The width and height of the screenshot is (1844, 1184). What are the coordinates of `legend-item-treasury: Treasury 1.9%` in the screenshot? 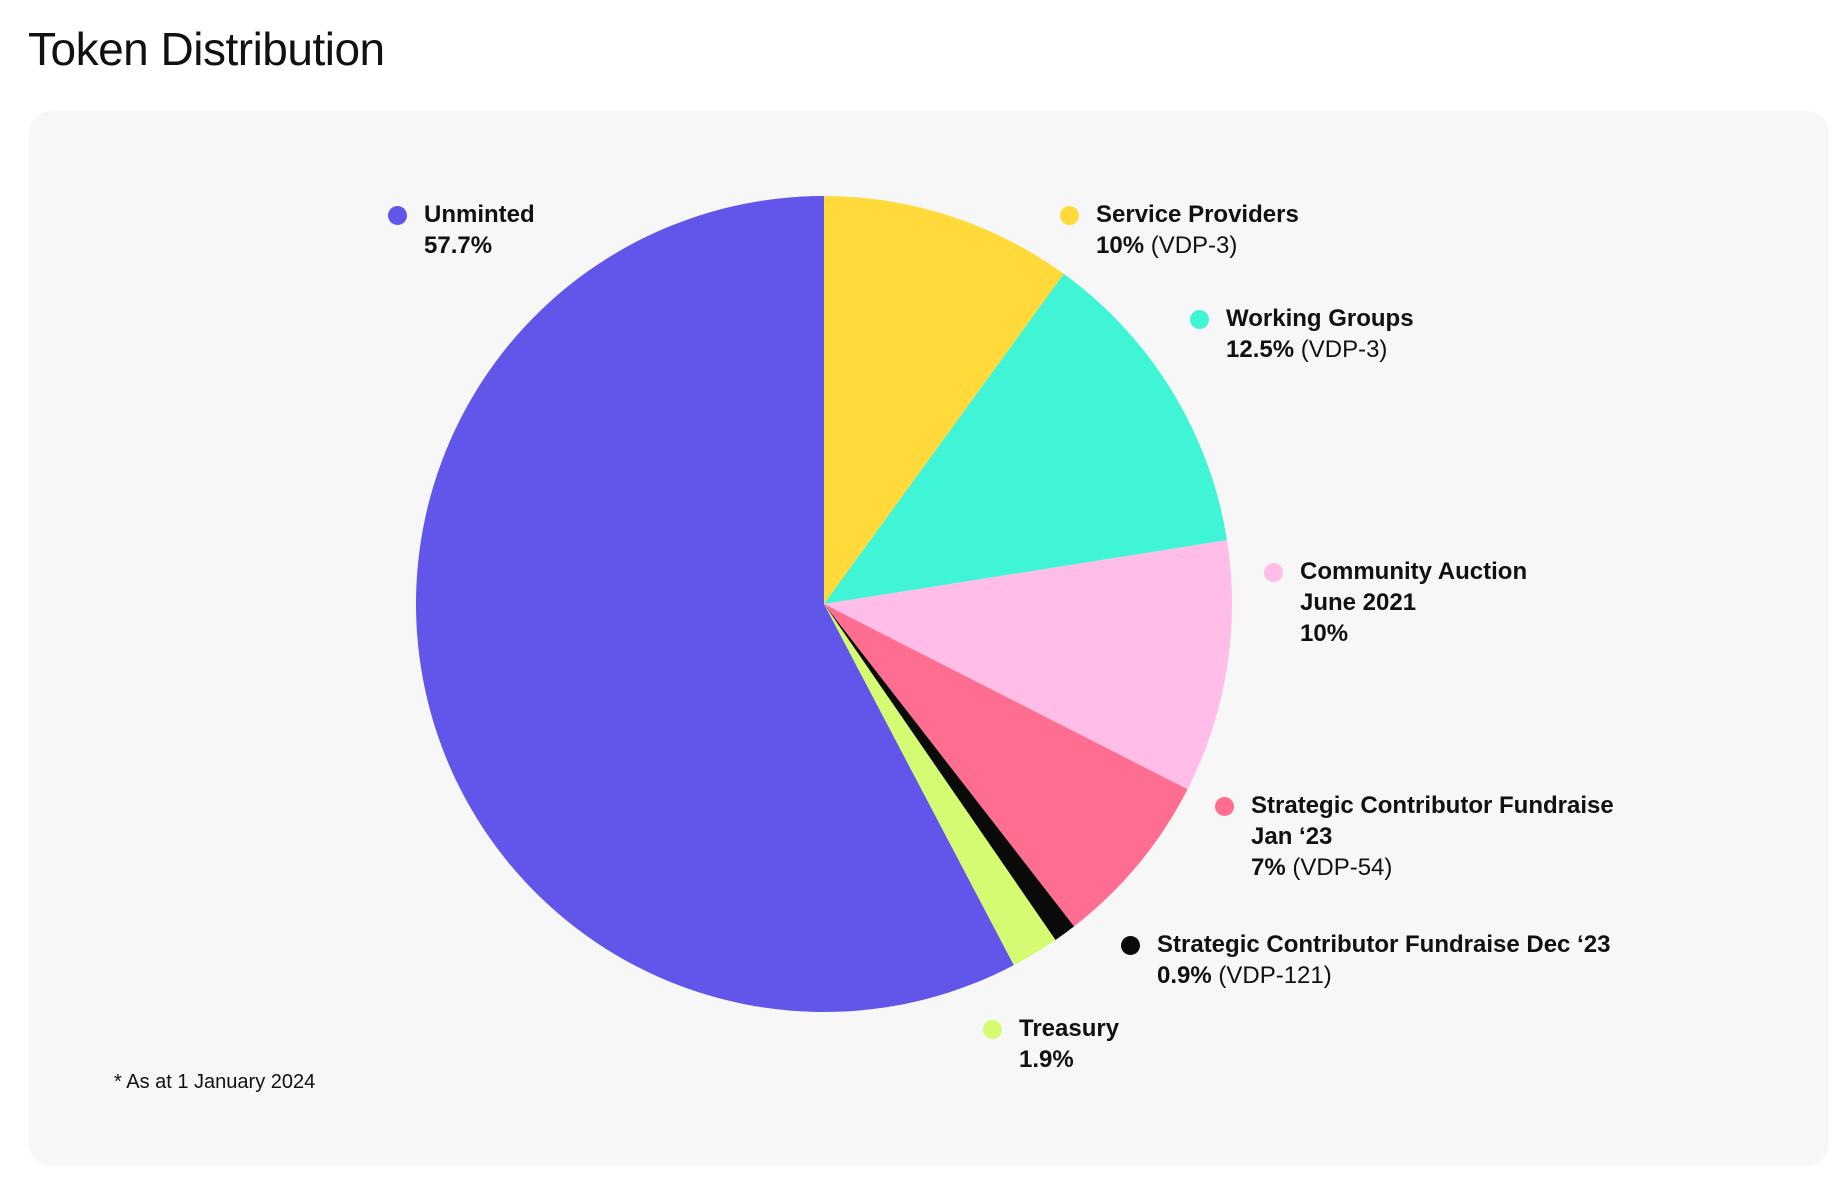 It's located at (1051, 1044).